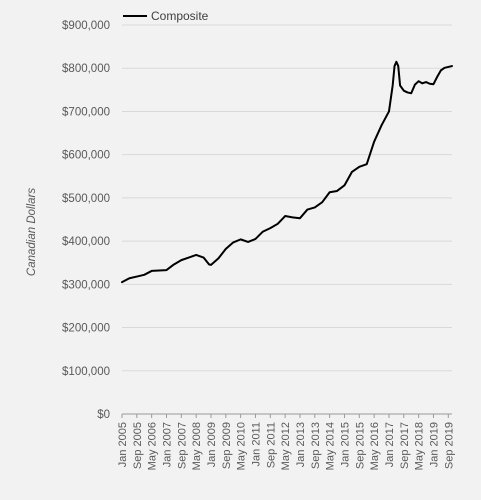 The width and height of the screenshot is (481, 500). Describe the element at coordinates (86, 199) in the screenshot. I see `y-tick-label: $500,000` at that location.